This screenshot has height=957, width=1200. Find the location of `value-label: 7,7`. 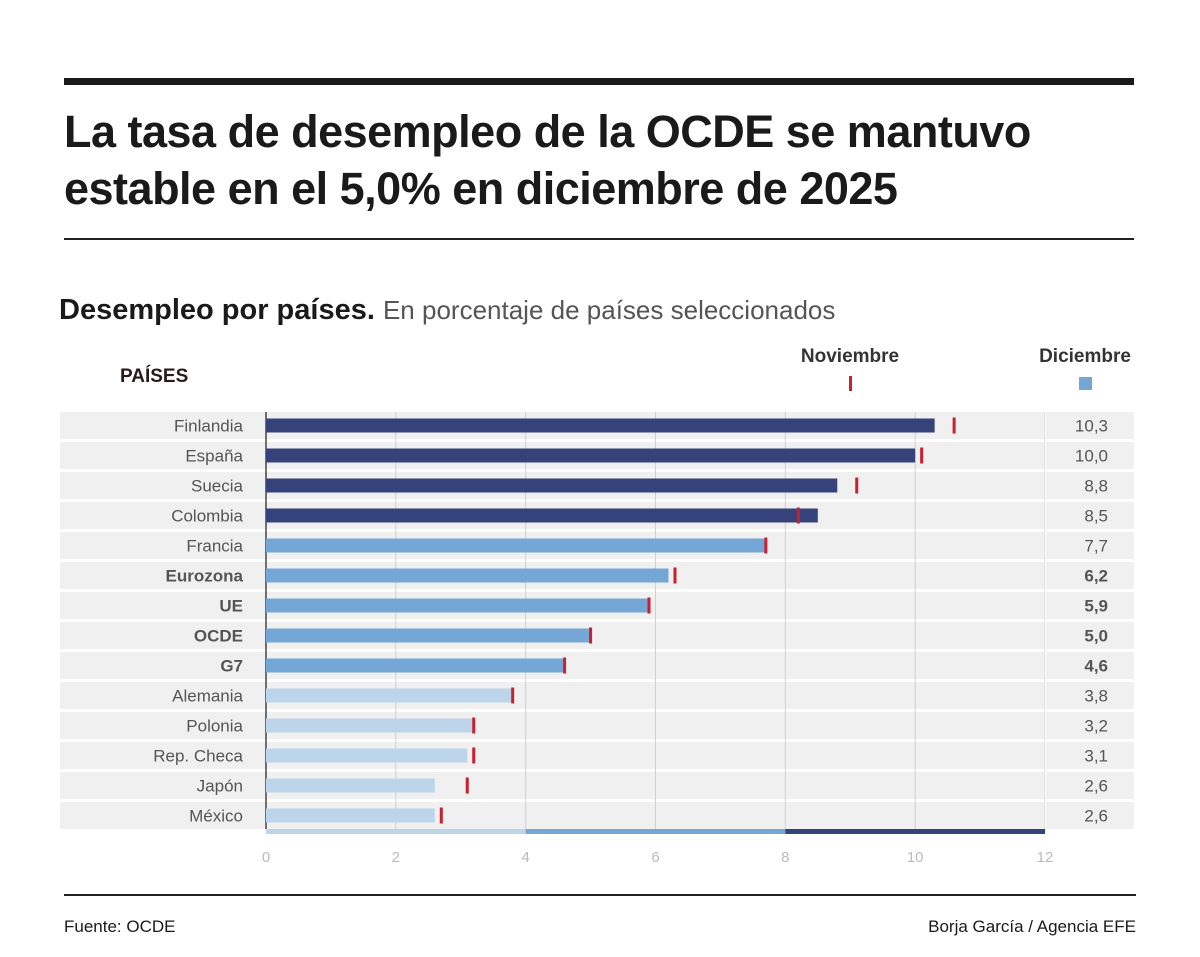

value-label: 7,7 is located at coordinates (1096, 546).